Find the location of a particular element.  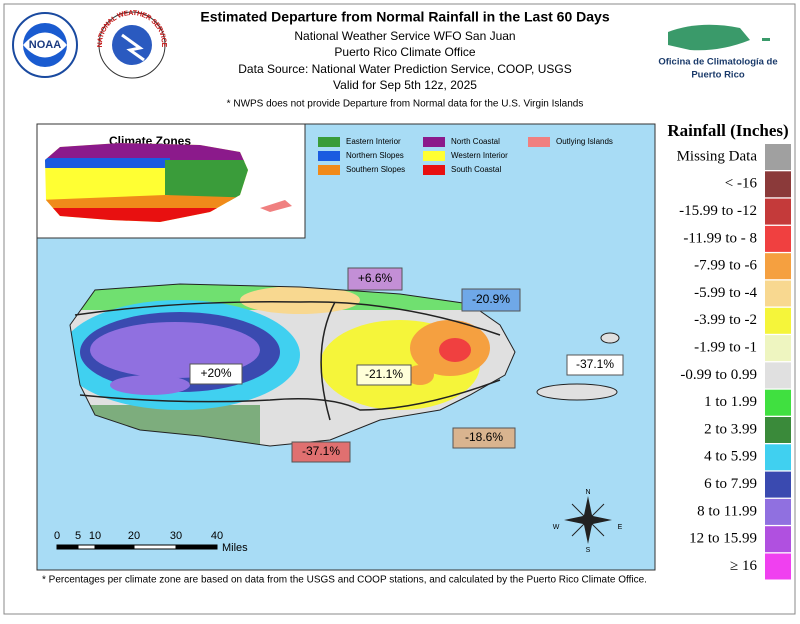

zone-name: Eastern Interior is located at coordinates (373, 141).